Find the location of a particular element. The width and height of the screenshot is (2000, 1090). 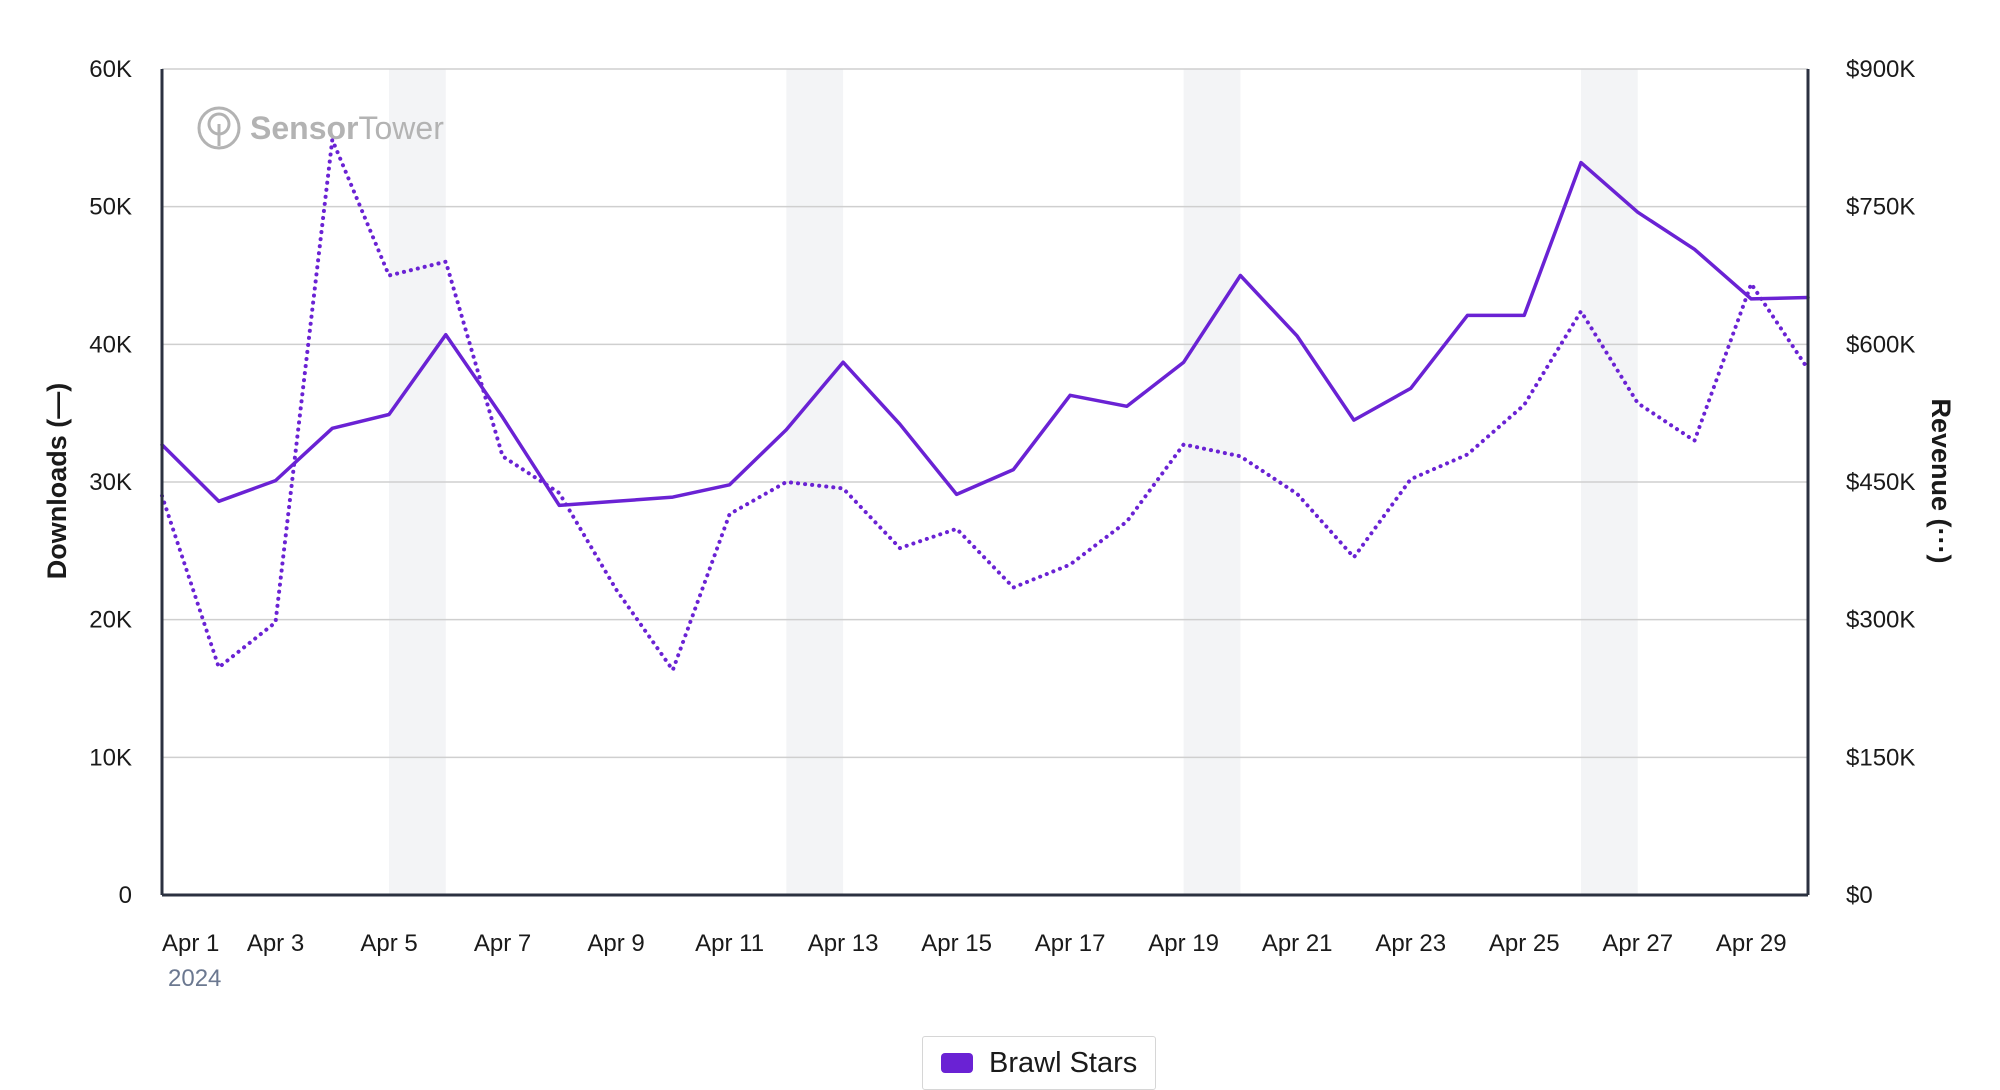

x-tick-label: Apr 29 is located at coordinates (1751, 943).